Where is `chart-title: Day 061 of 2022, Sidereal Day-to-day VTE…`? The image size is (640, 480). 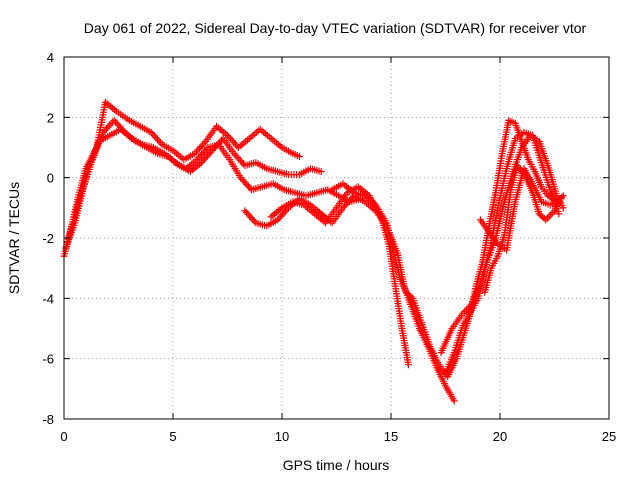 chart-title: Day 061 of 2022, Sidereal Day-to-day VTE… is located at coordinates (335, 28).